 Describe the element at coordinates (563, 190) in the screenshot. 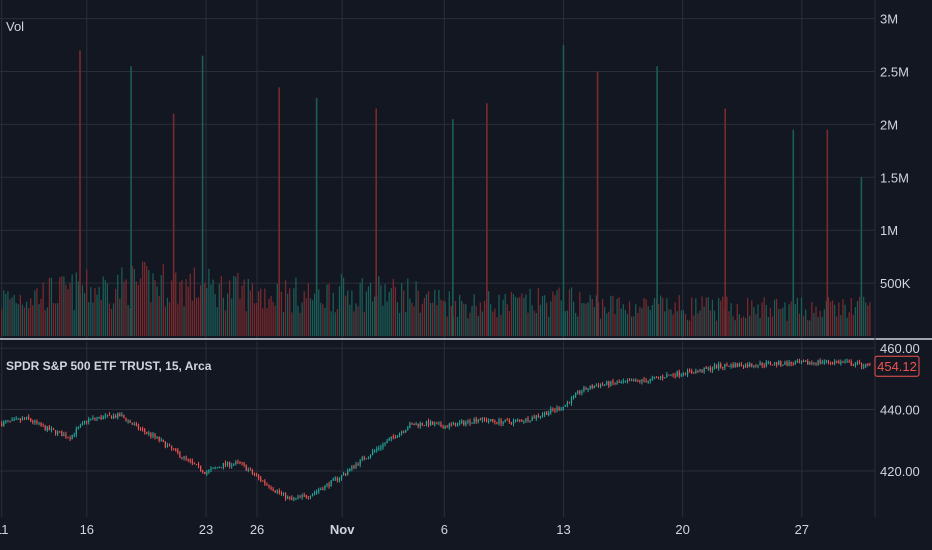

I see `volume-bar-spike` at that location.